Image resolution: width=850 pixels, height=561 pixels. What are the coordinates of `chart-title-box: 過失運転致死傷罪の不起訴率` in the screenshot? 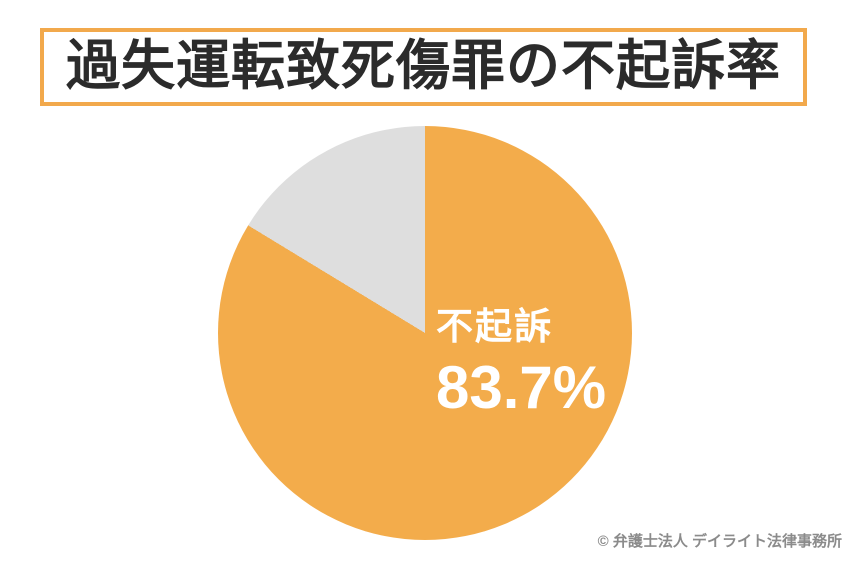 It's located at (423, 67).